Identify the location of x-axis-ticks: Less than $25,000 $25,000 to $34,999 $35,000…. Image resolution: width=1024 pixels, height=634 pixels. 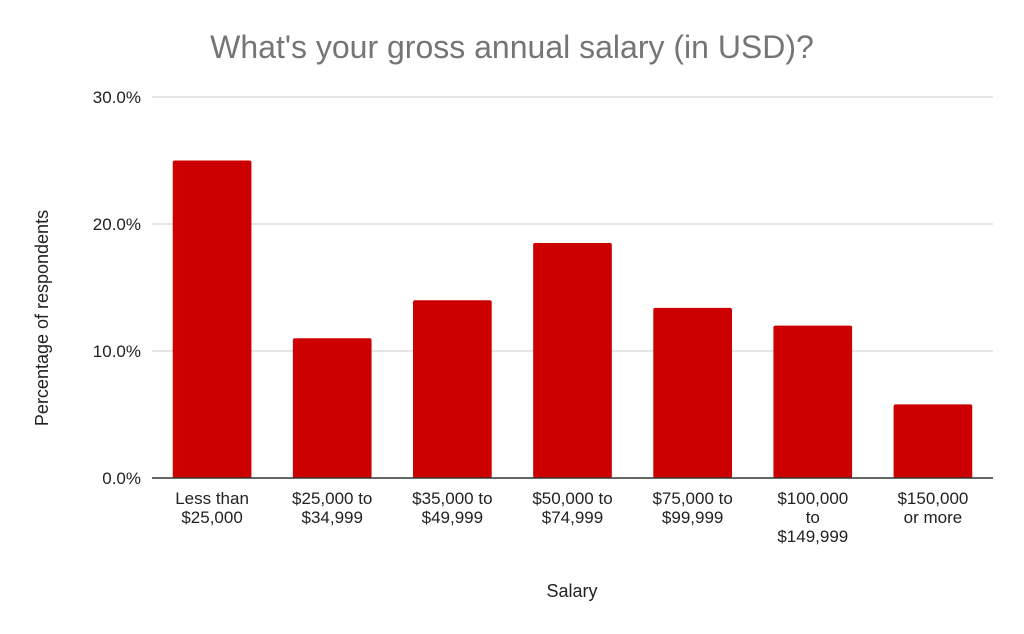
(571, 517).